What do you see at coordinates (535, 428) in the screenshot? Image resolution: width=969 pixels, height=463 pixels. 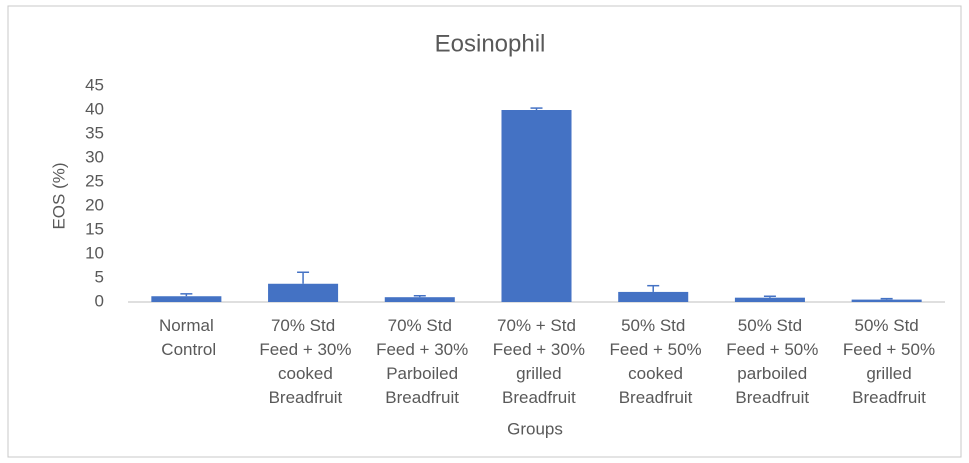 I see `x-axis-label: Groups` at bounding box center [535, 428].